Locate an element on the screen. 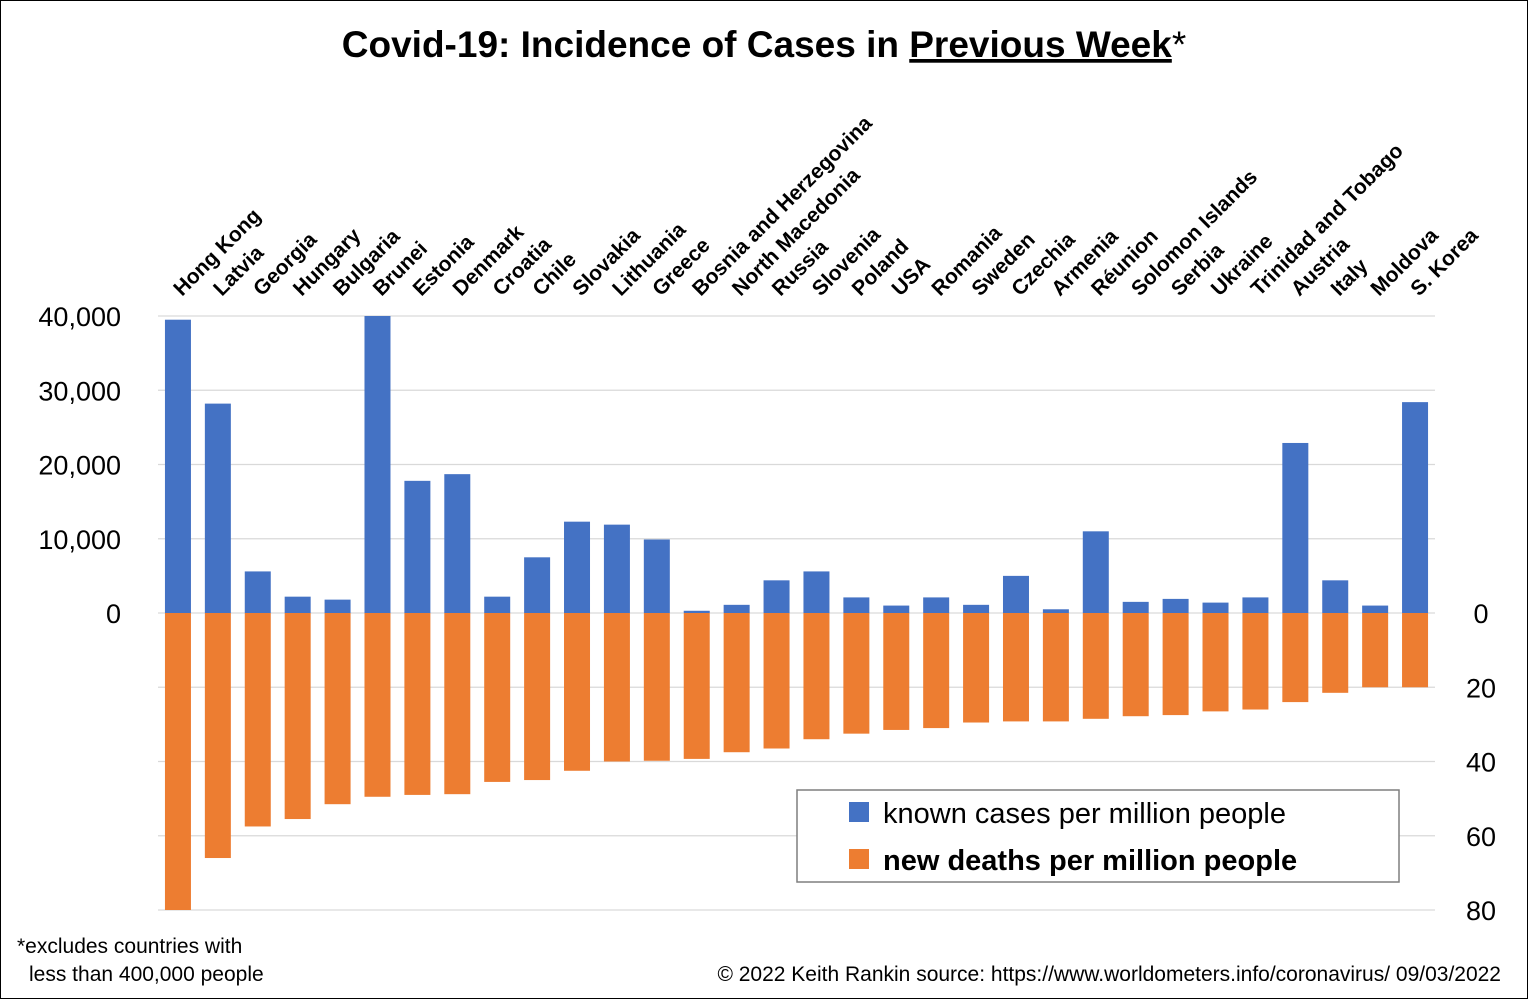 The height and width of the screenshot is (999, 1528). left-axis-ticks: 40,000 30,000 20,000 10,000 0 is located at coordinates (79, 465).